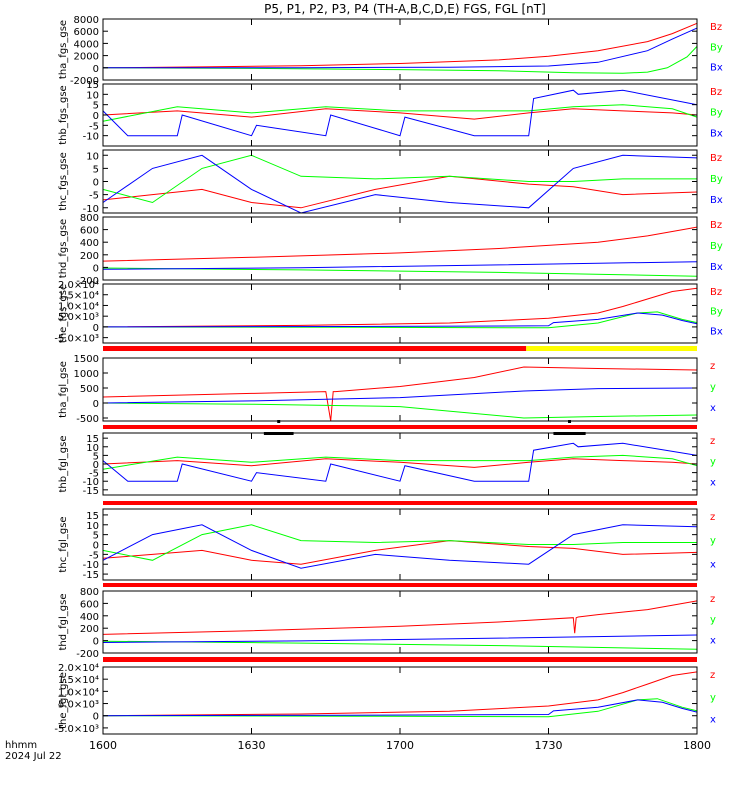 This screenshot has height=800, width=750. Describe the element at coordinates (86, 359) in the screenshot. I see `y-tick-label: 1500` at that location.